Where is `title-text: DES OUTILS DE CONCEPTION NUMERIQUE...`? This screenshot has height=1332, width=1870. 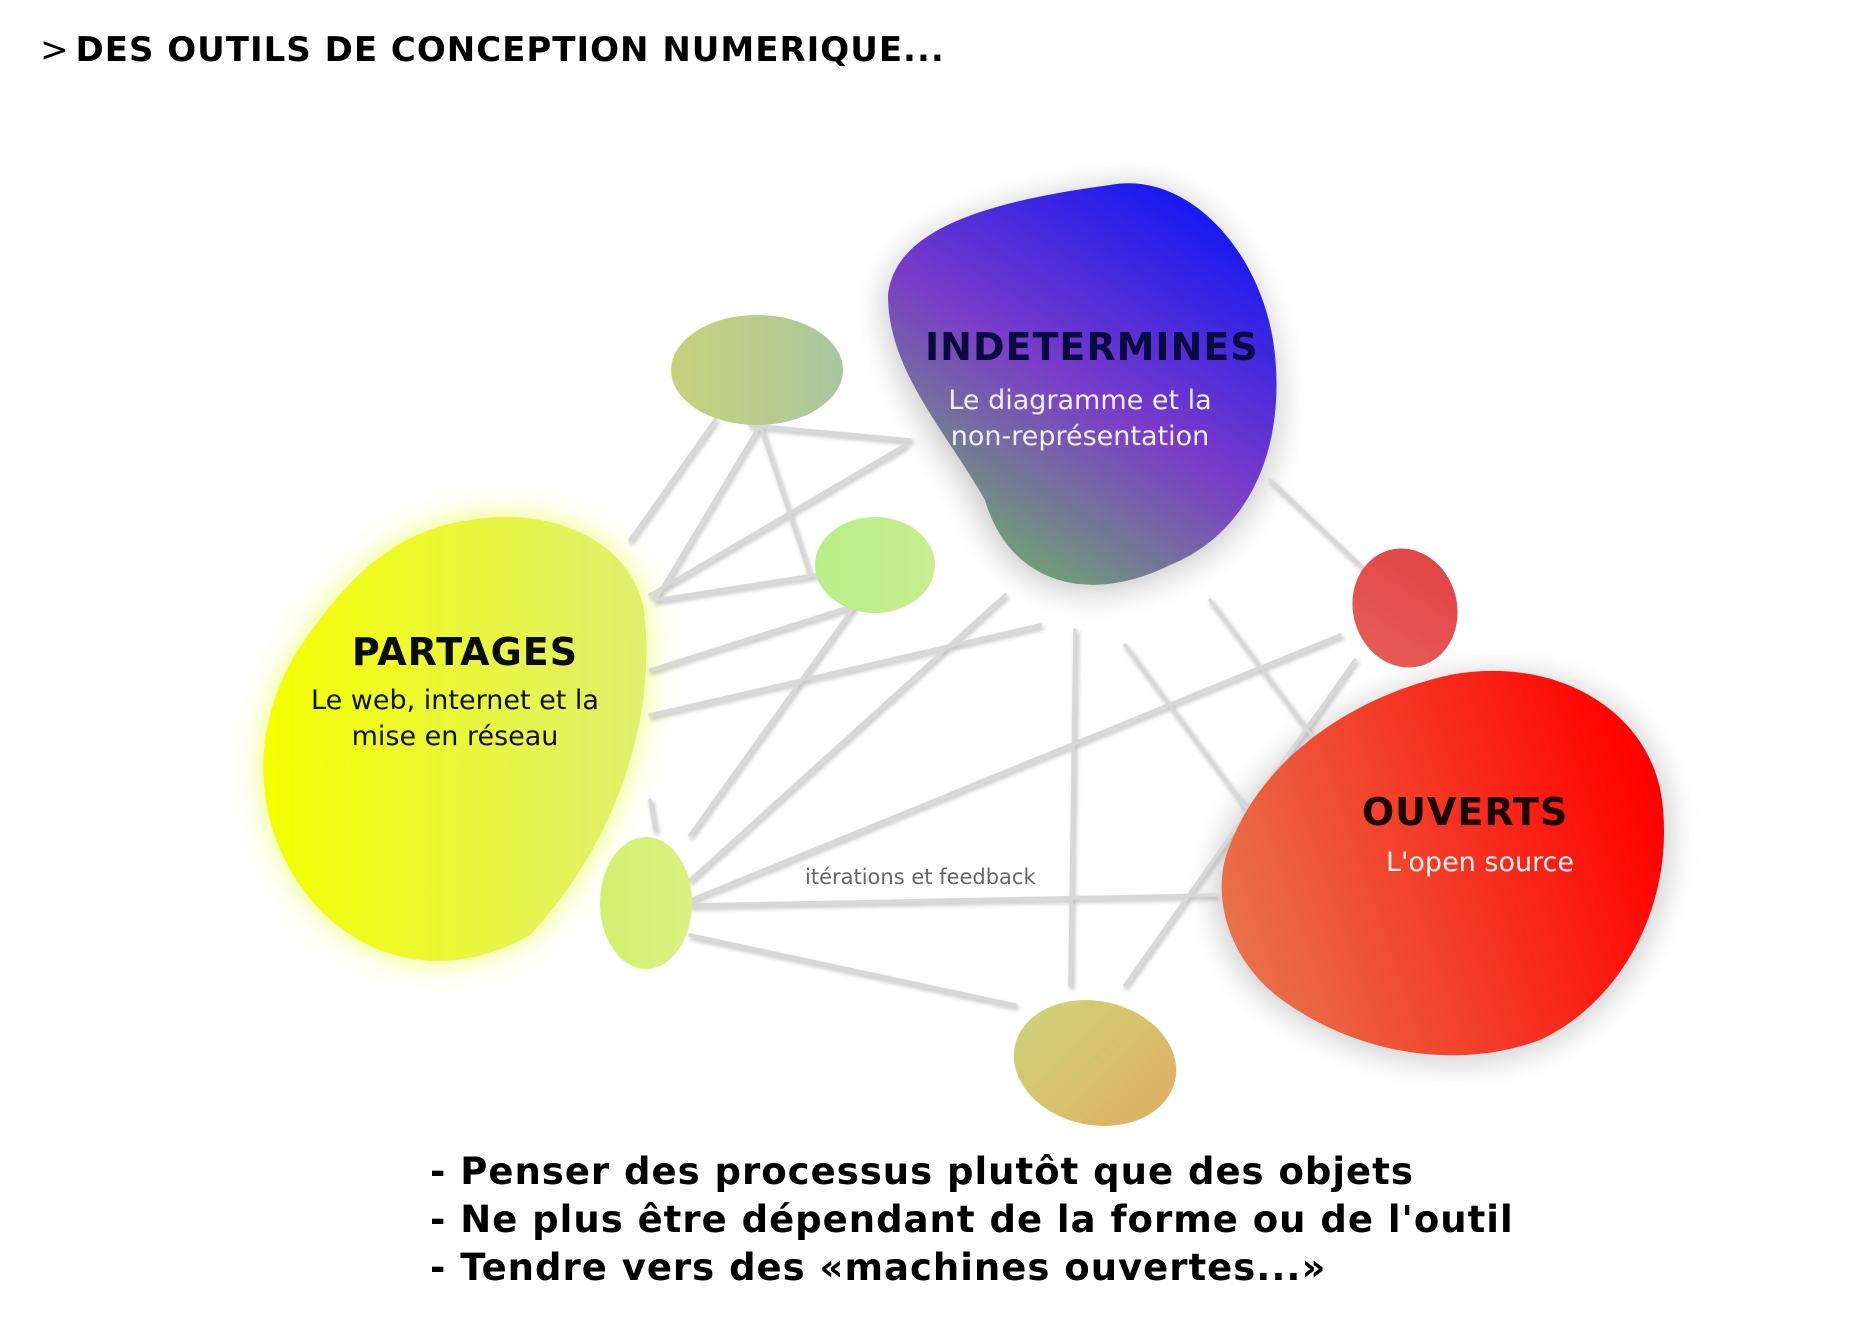
title-text: DES OUTILS DE CONCEPTION NUMERIQUE... is located at coordinates (510, 50).